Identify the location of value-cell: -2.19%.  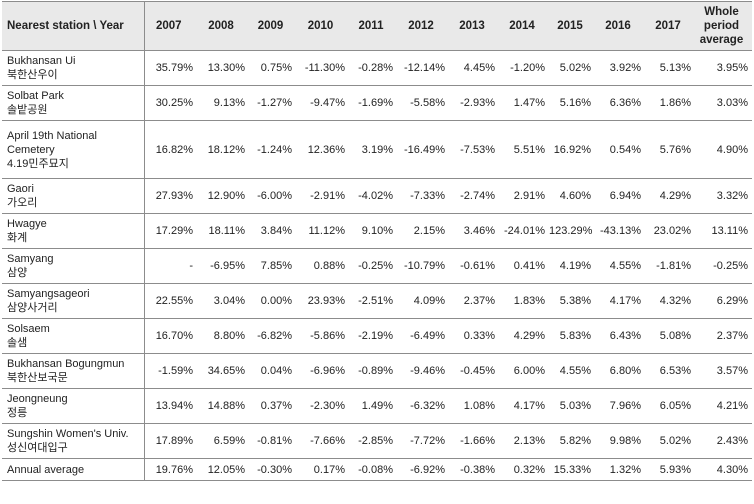
(373, 336).